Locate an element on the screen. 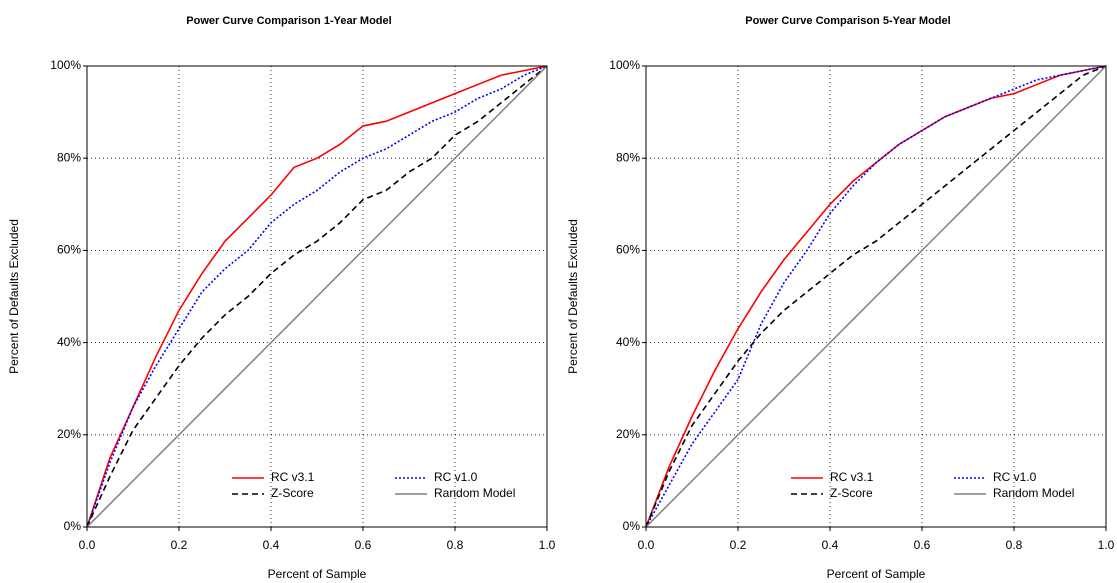 Image resolution: width=1117 pixels, height=583 pixels. chart-title: Power Curve Comparison 1-Year Model is located at coordinates (288, 21).